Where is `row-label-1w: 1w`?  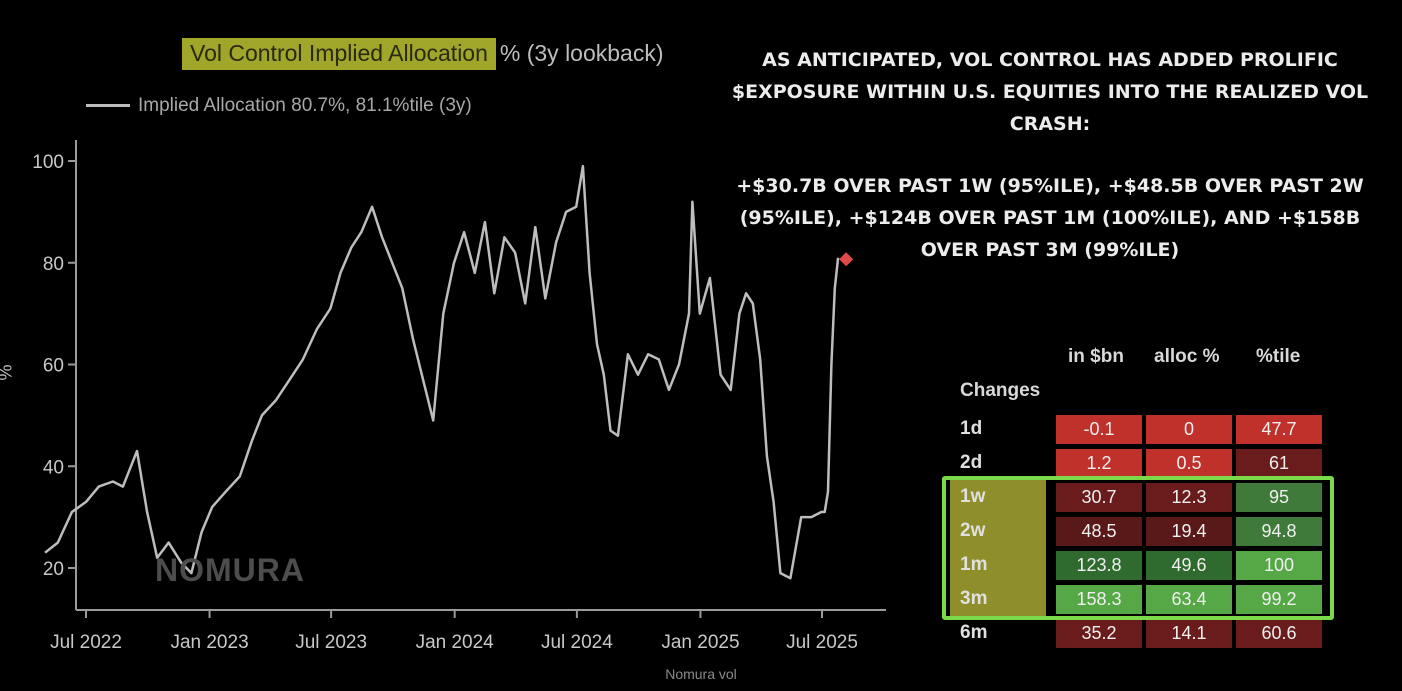
row-label-1w: 1w is located at coordinates (973, 496).